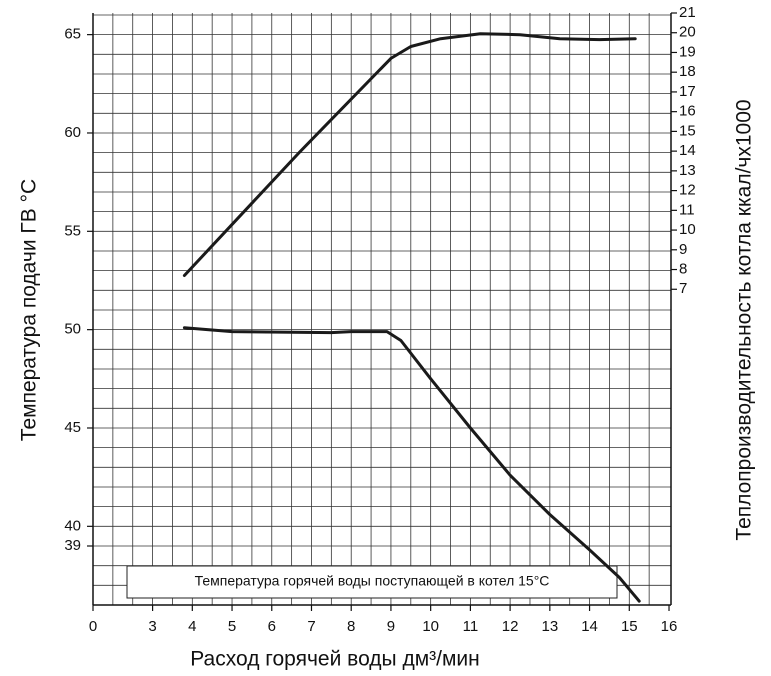 The height and width of the screenshot is (676, 771). I want to click on y-tick-label: 50, so click(72, 329).